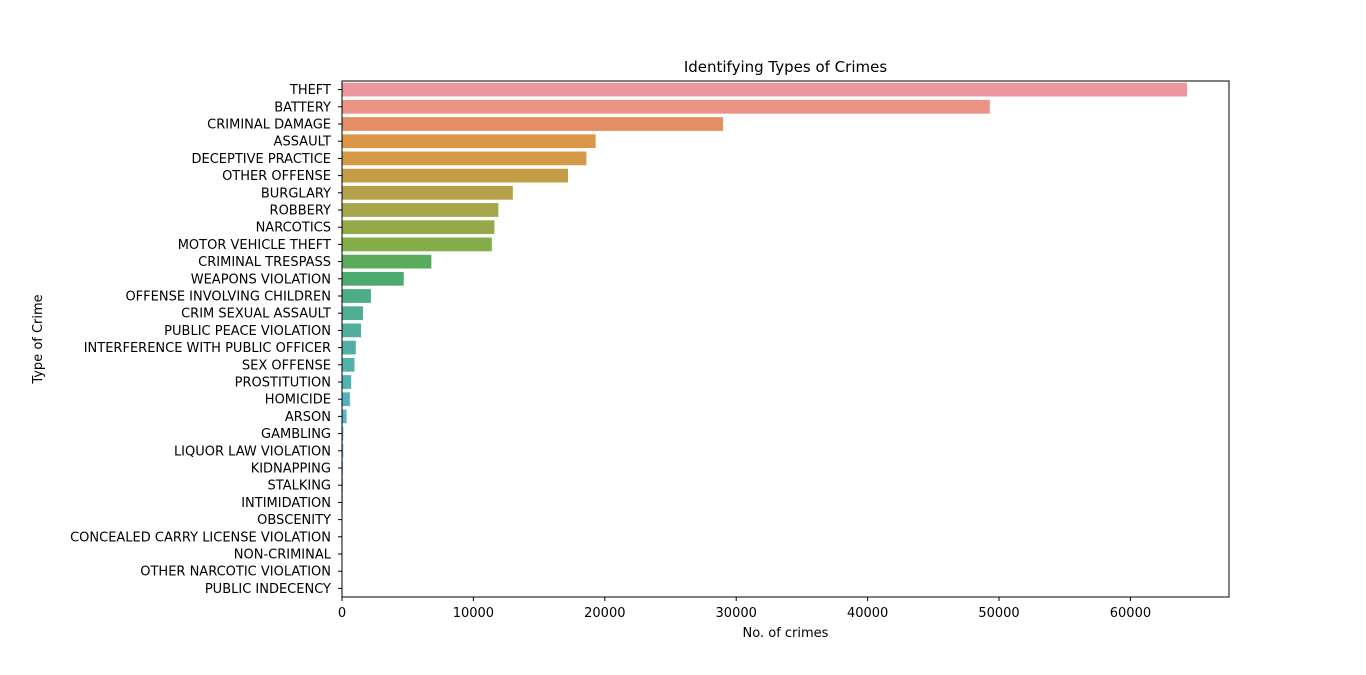 The height and width of the screenshot is (675, 1366). What do you see at coordinates (342, 613) in the screenshot?
I see `x-tick-label: 0` at bounding box center [342, 613].